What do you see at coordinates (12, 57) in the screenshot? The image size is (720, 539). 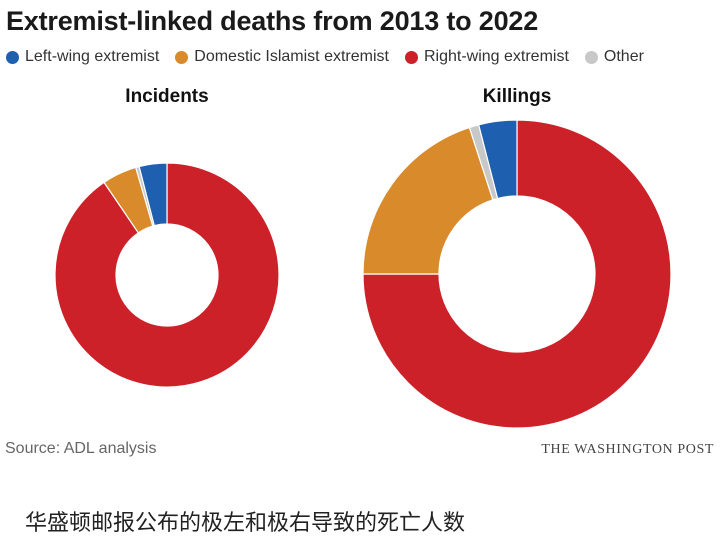 I see `legend-swatch-left-wing` at bounding box center [12, 57].